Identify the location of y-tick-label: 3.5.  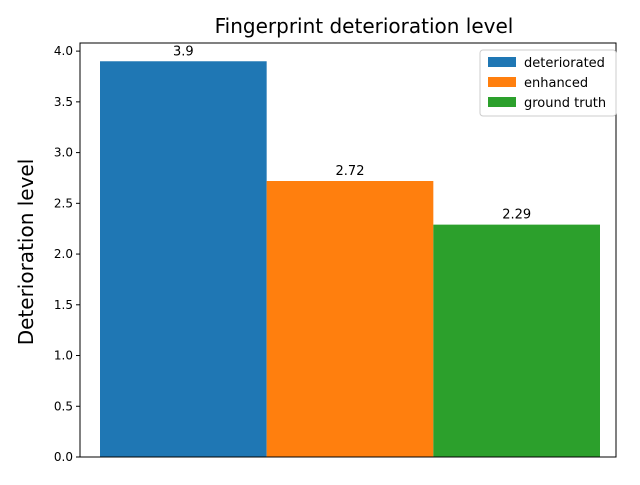
(63, 102).